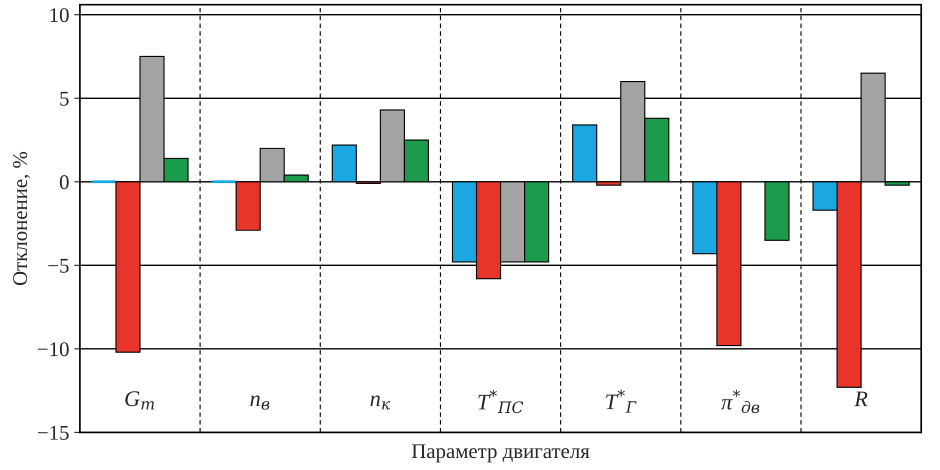 The height and width of the screenshot is (470, 940). I want to click on y-tick-label: 5, so click(64, 99).